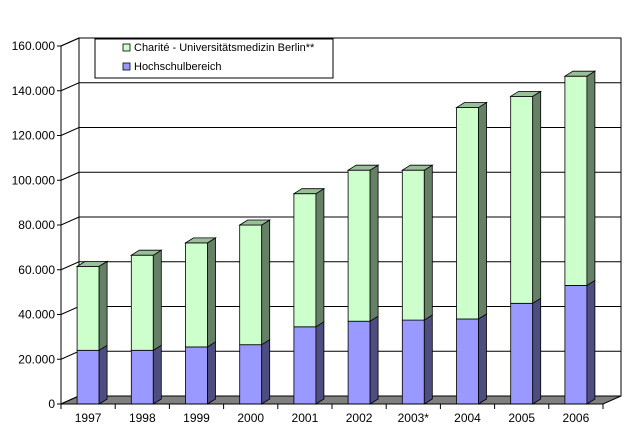 The height and width of the screenshot is (443, 639). I want to click on x-tick-label: 1998, so click(142, 418).